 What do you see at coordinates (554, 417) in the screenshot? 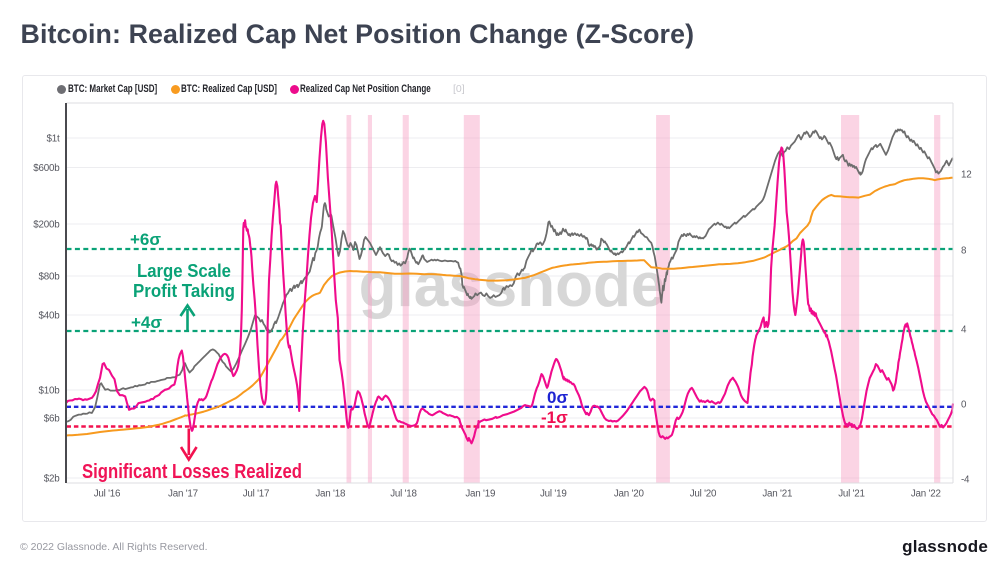
I see `svg-text: -1σ` at bounding box center [554, 417].